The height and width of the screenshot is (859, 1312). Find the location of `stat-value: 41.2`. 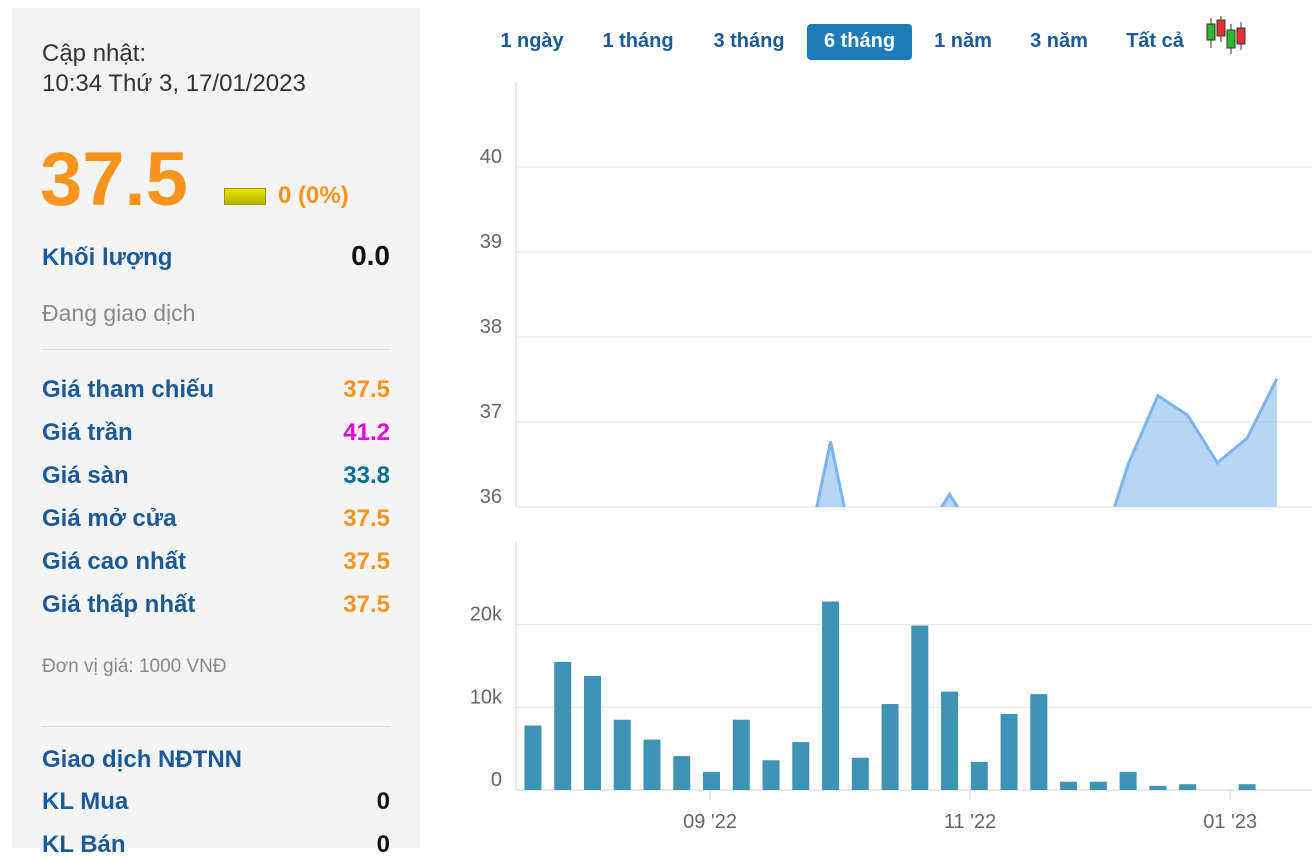

stat-value: 41.2 is located at coordinates (366, 432).